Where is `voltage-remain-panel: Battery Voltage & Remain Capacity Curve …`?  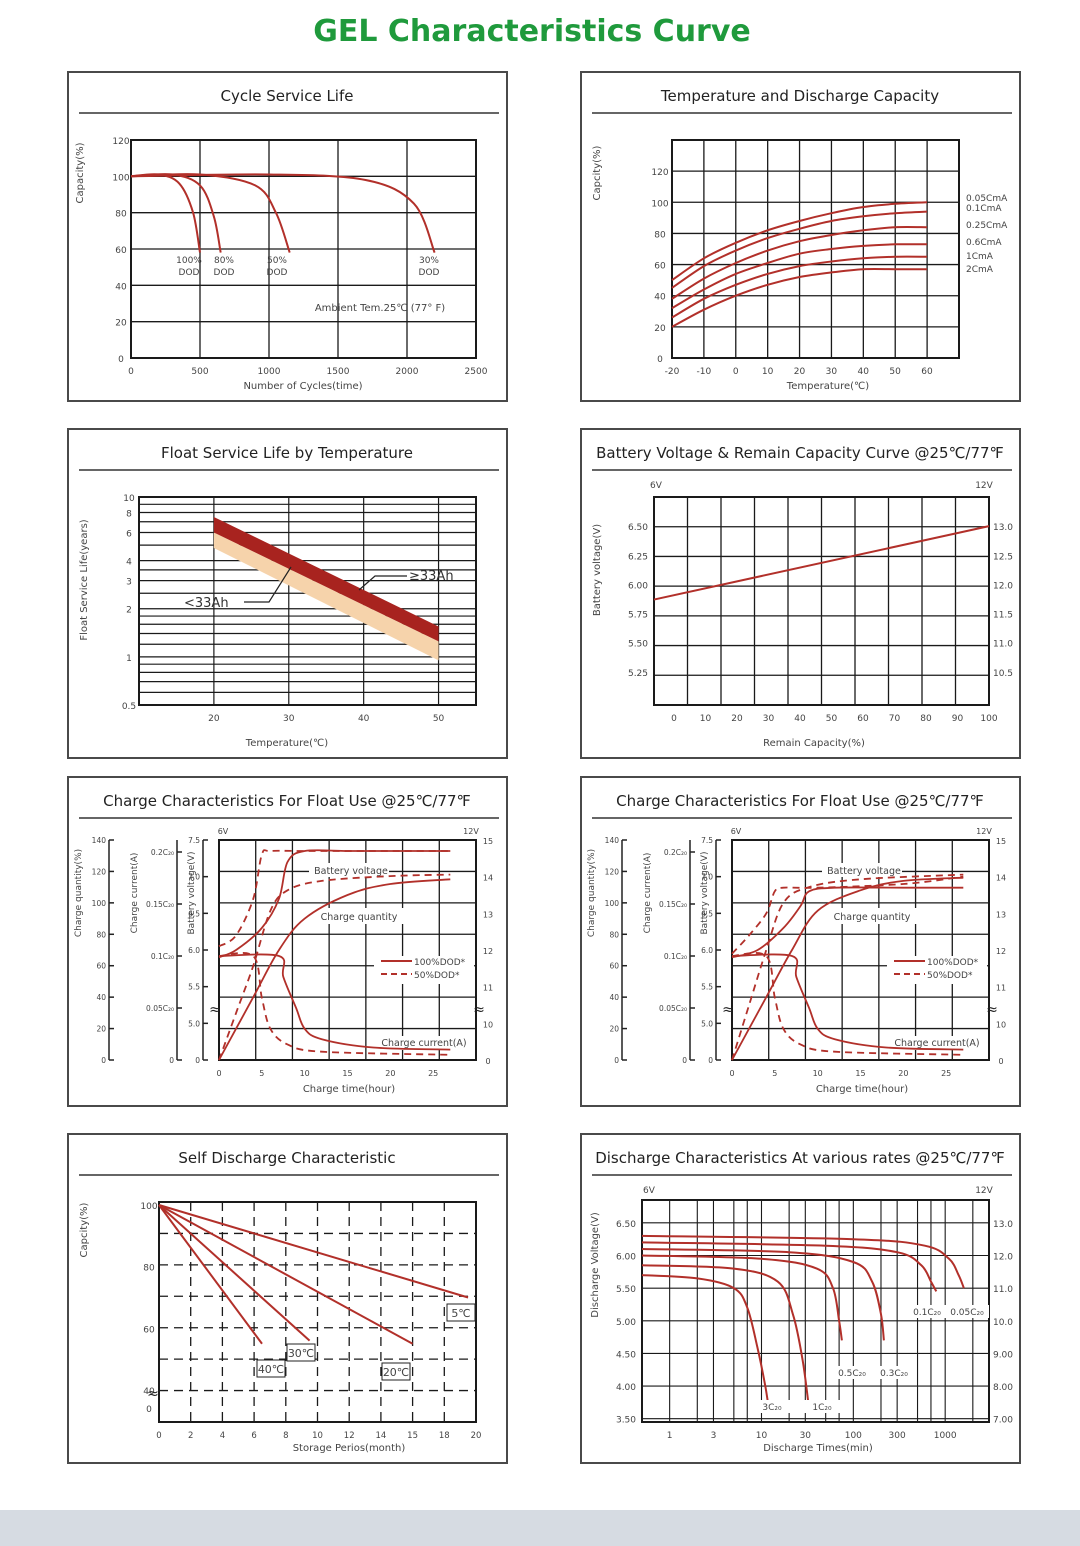
voltage-remain-panel: Battery Voltage & Remain Capacity Curve … is located at coordinates (800, 593).